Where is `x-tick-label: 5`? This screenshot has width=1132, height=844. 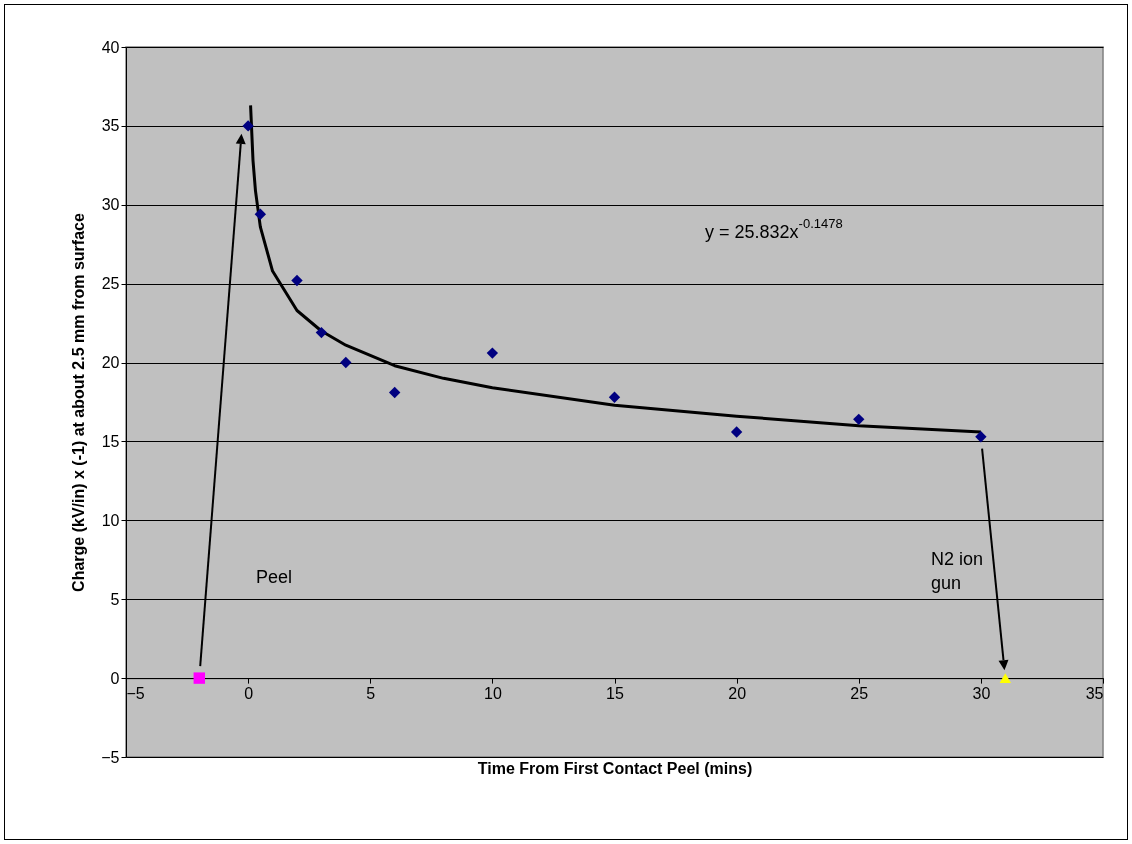
x-tick-label: 5 is located at coordinates (371, 693).